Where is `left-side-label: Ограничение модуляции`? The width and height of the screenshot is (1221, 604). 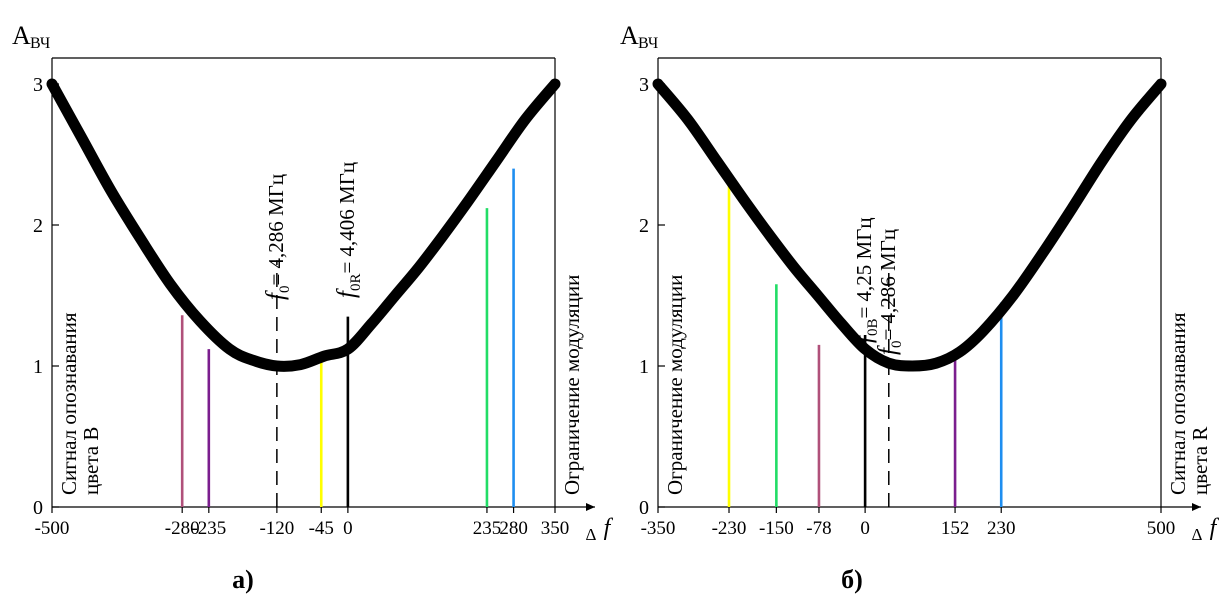
left-side-label: Ограничение модуляции is located at coordinates (675, 385).